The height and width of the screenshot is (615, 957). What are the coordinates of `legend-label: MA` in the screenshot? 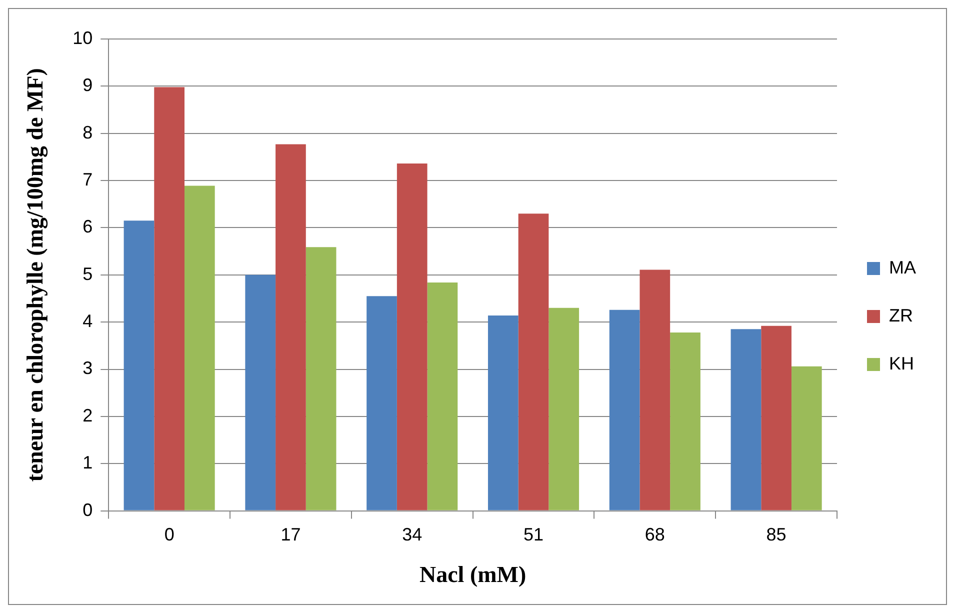 It's located at (902, 267).